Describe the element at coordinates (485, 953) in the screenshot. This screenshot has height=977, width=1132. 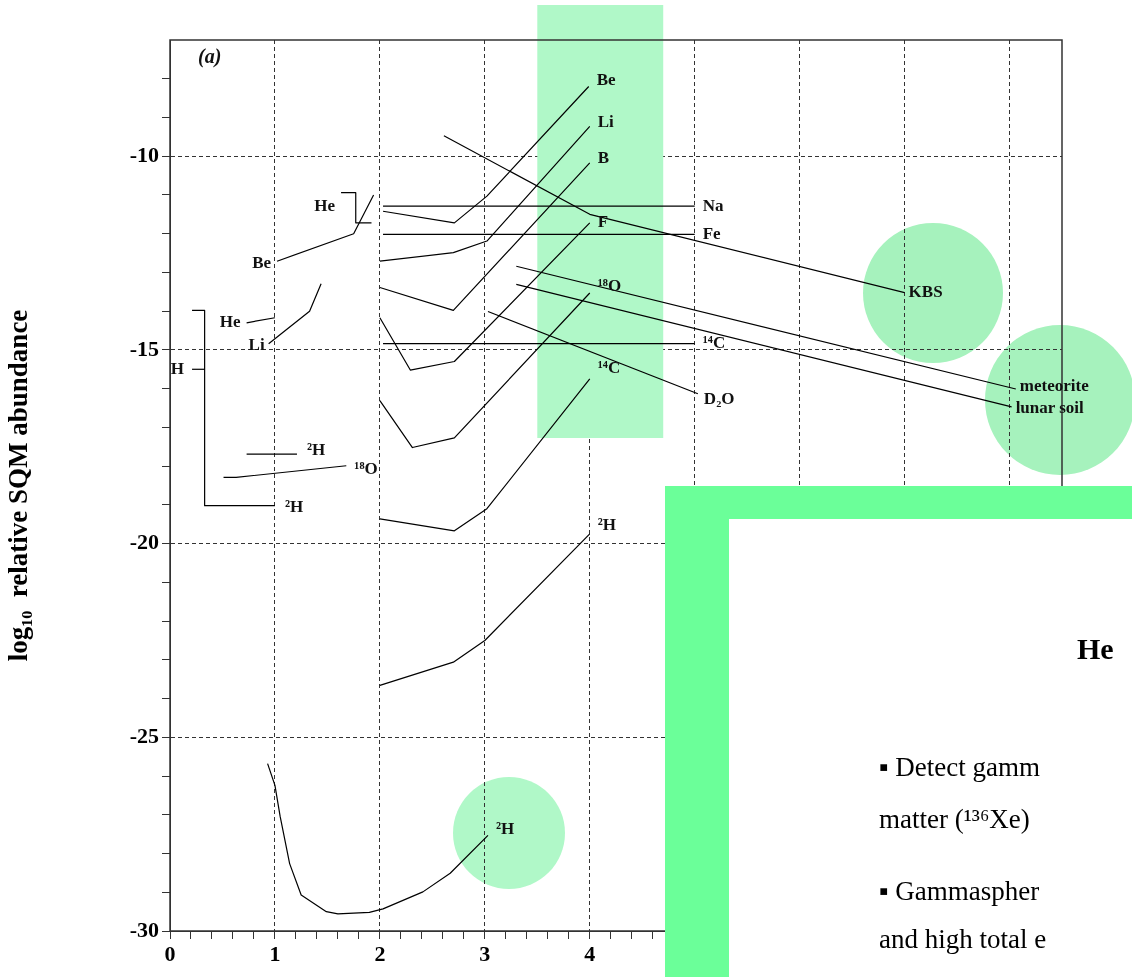
I see `x-tick-label: 3` at that location.